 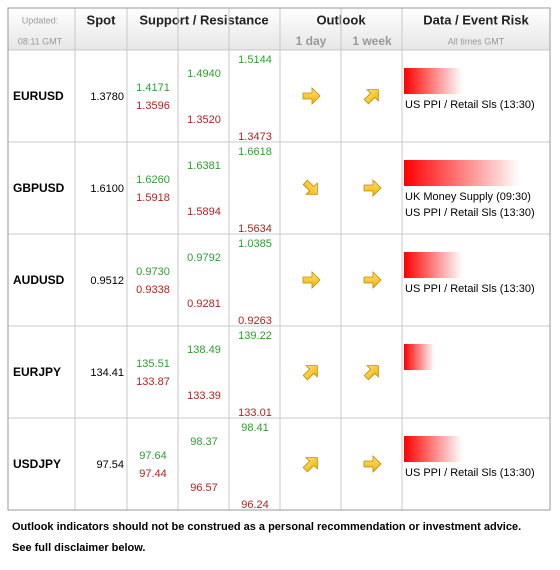 What do you see at coordinates (468, 197) in the screenshot?
I see `event: UK Money Supply (09:30)` at bounding box center [468, 197].